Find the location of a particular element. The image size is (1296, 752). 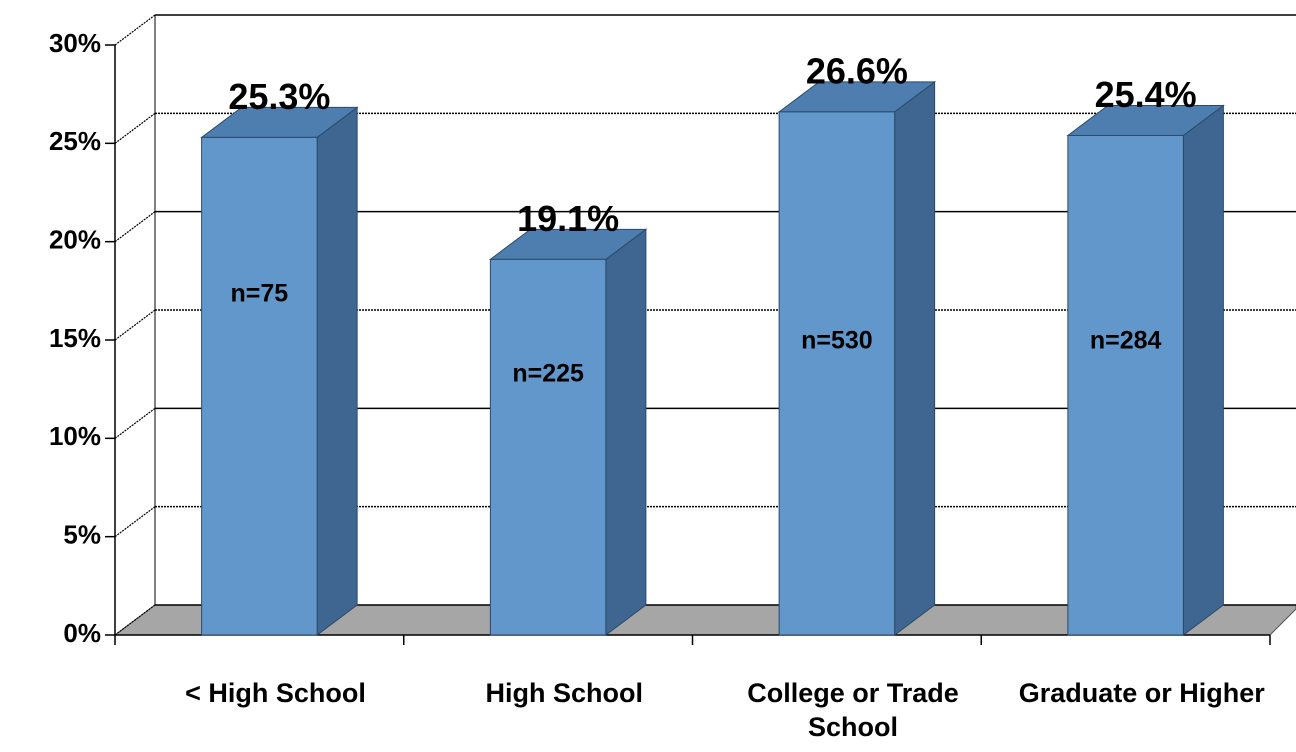

value-label: 25.4% is located at coordinates (1146, 94).